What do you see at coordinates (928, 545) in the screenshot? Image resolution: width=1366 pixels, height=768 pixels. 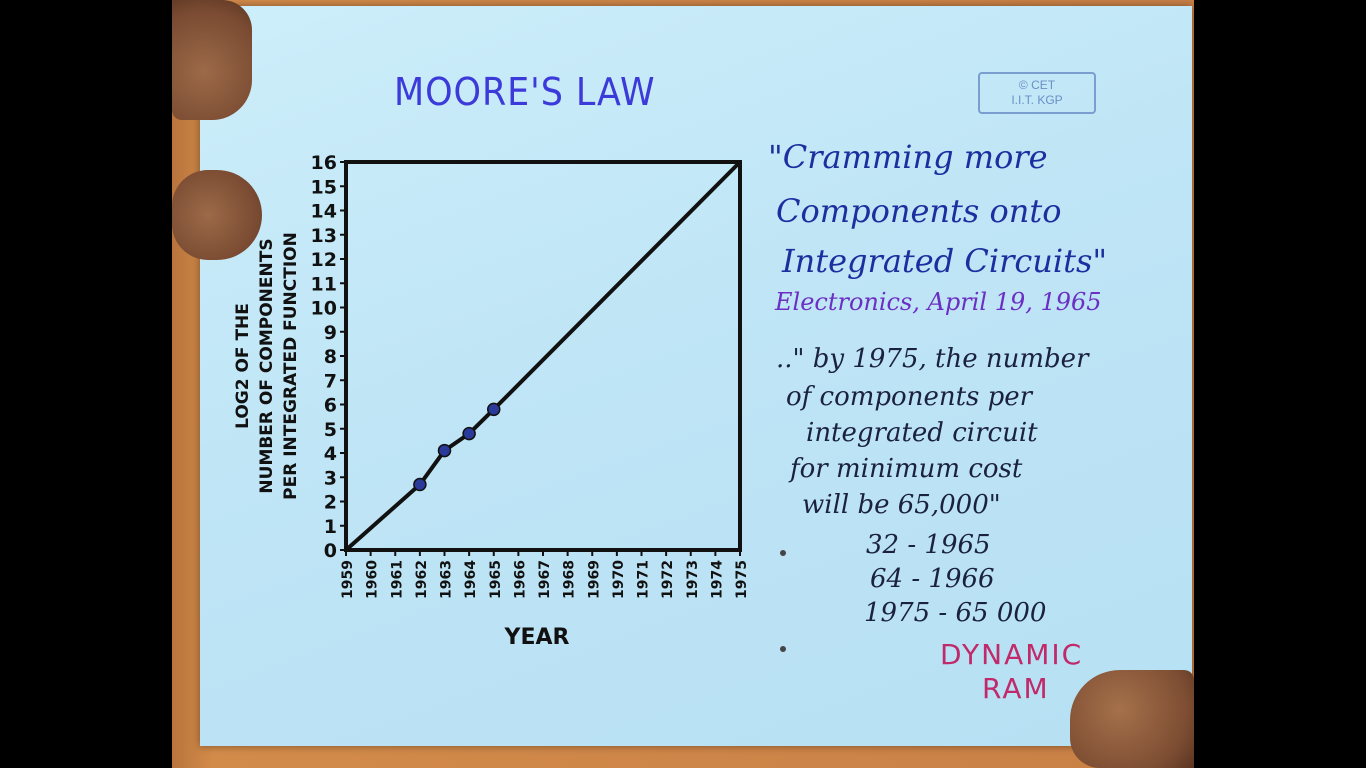 I see `fact-1: 32 - 1965` at bounding box center [928, 545].